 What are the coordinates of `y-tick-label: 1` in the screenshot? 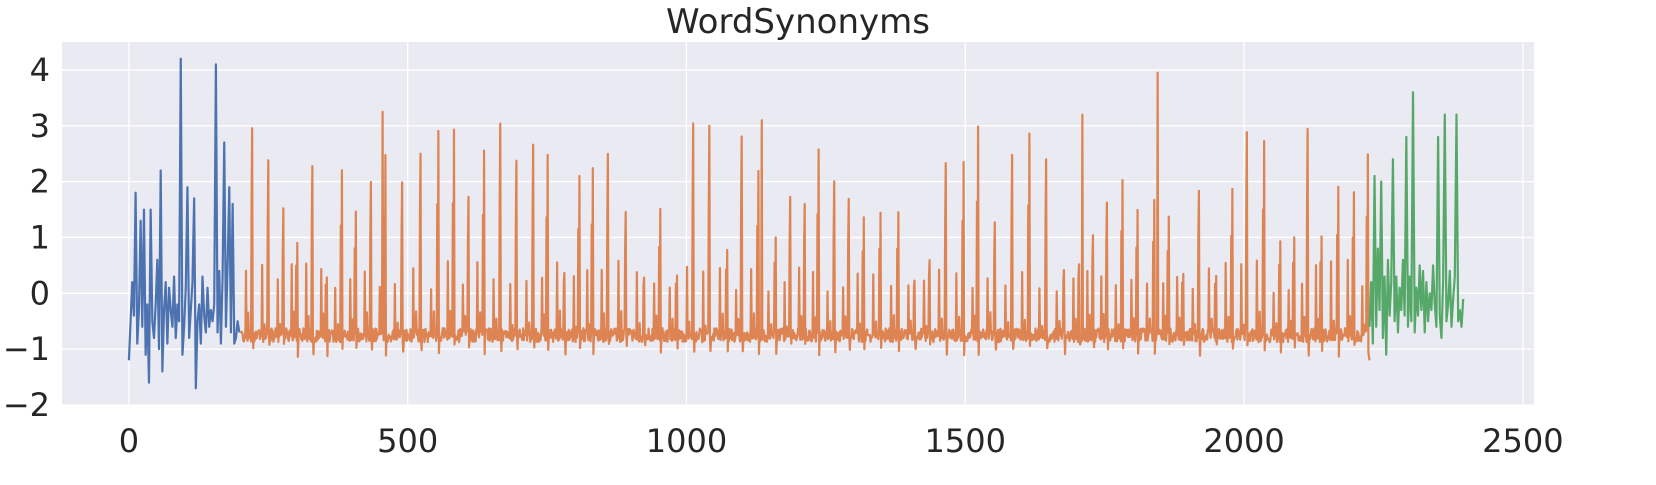 It's located at (40, 237).